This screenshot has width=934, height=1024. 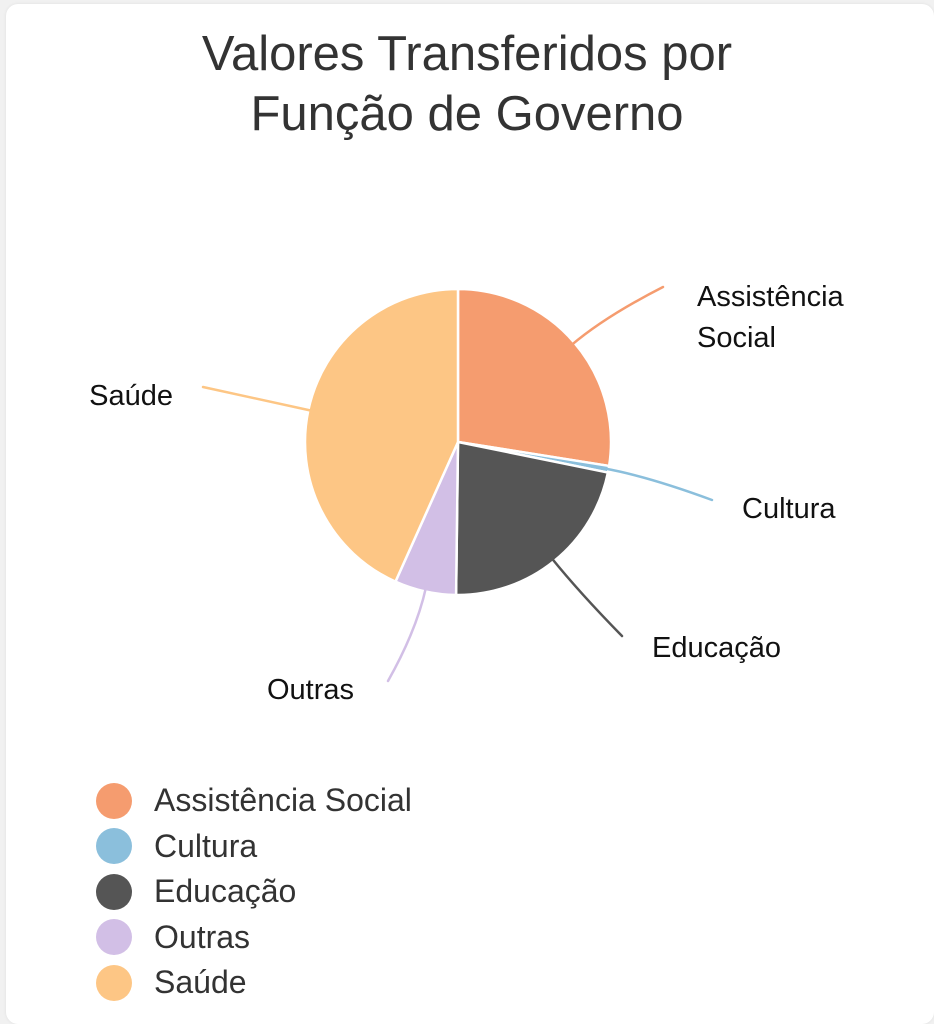 I want to click on pie-slices, so click(x=458, y=442).